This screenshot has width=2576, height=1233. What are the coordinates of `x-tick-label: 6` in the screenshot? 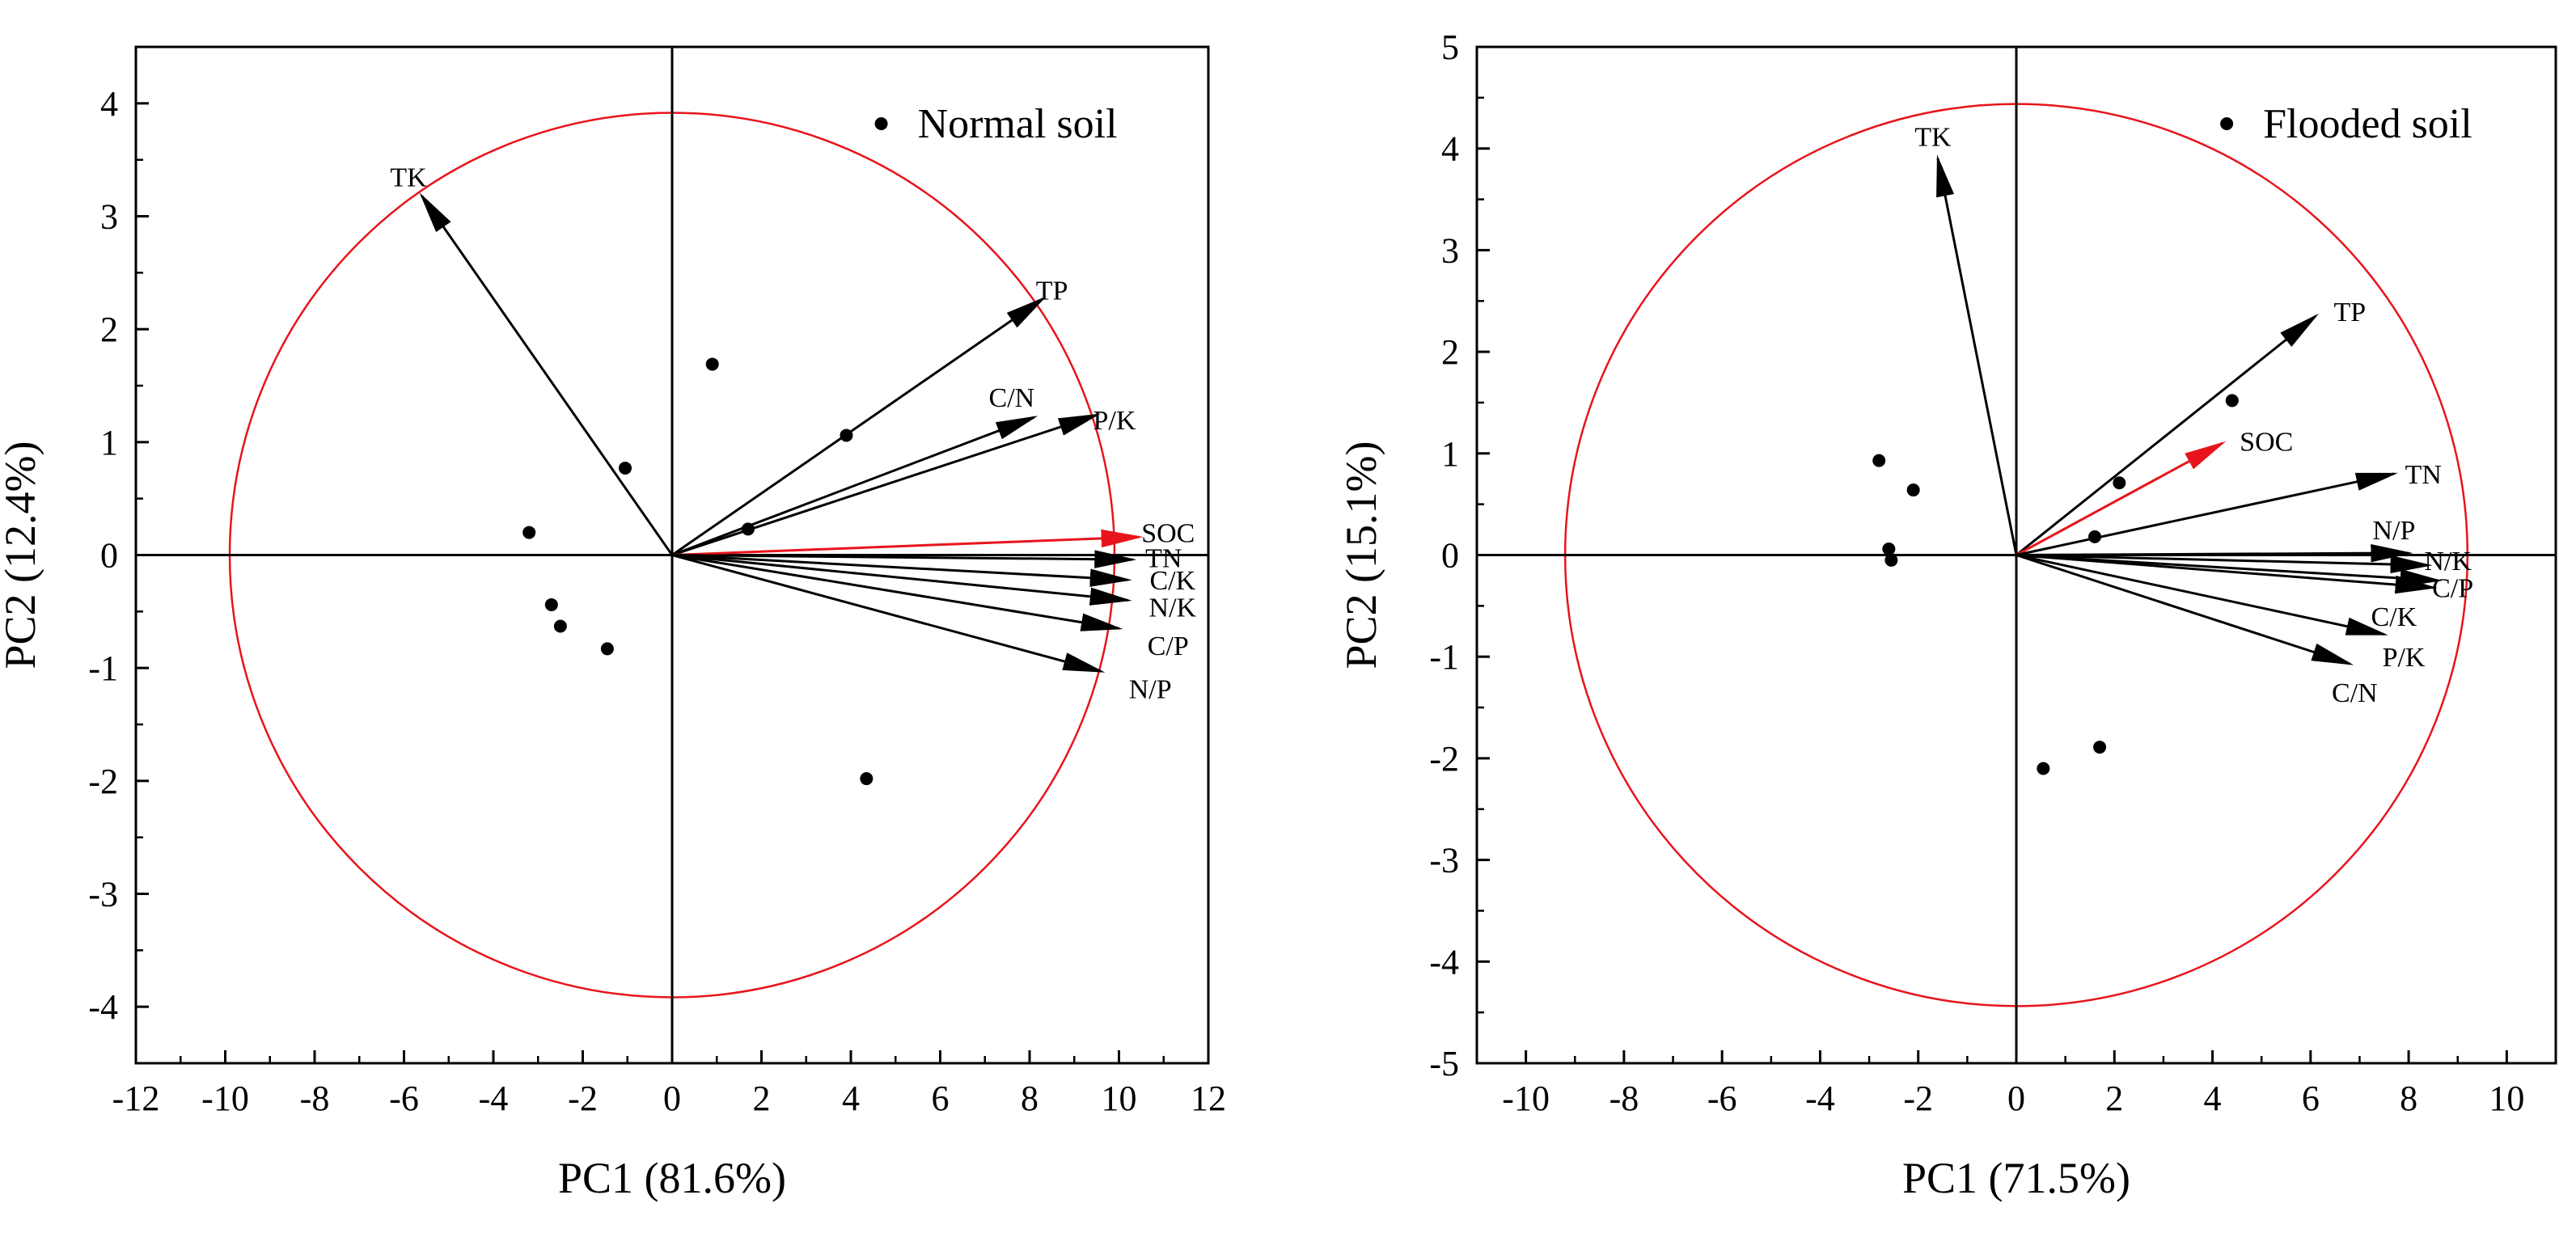 It's located at (941, 1098).